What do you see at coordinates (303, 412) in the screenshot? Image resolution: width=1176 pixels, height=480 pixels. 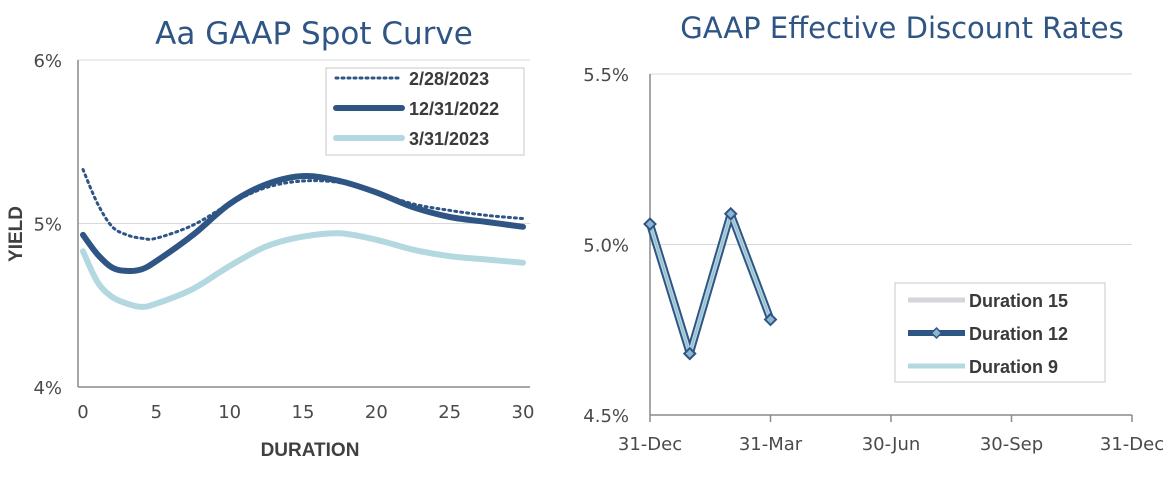 I see `spot-curve-x-tick-label: 15` at bounding box center [303, 412].